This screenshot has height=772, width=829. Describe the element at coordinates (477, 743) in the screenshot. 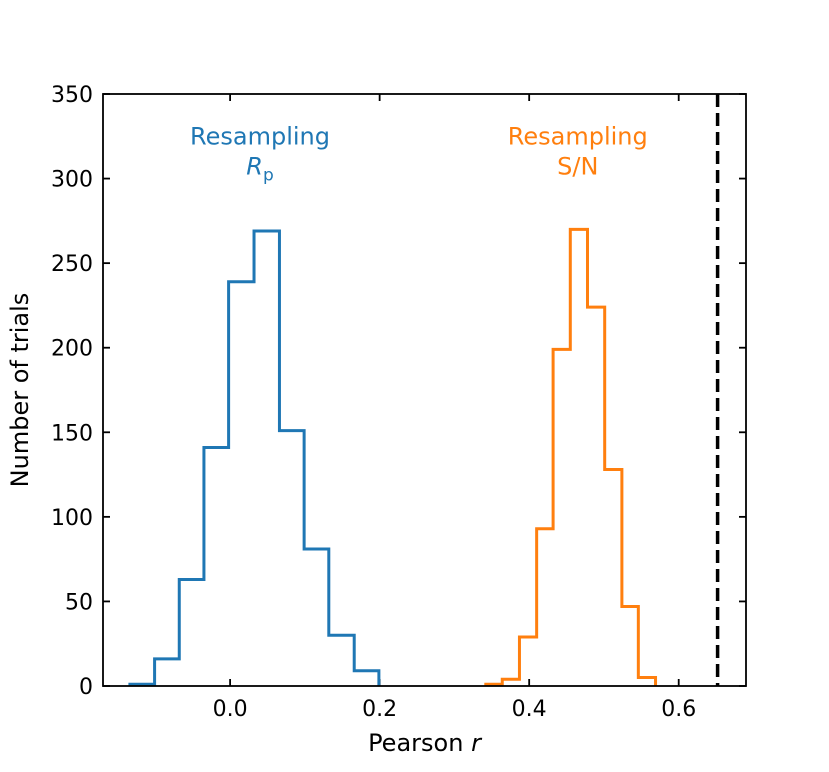

I see `x-axis-label-variable: r` at that location.